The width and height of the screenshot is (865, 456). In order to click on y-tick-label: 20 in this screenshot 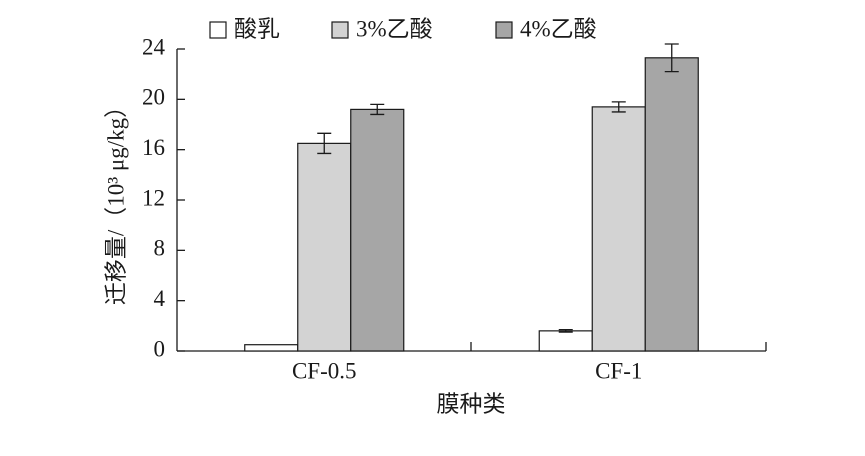, I will do `click(153, 97)`.